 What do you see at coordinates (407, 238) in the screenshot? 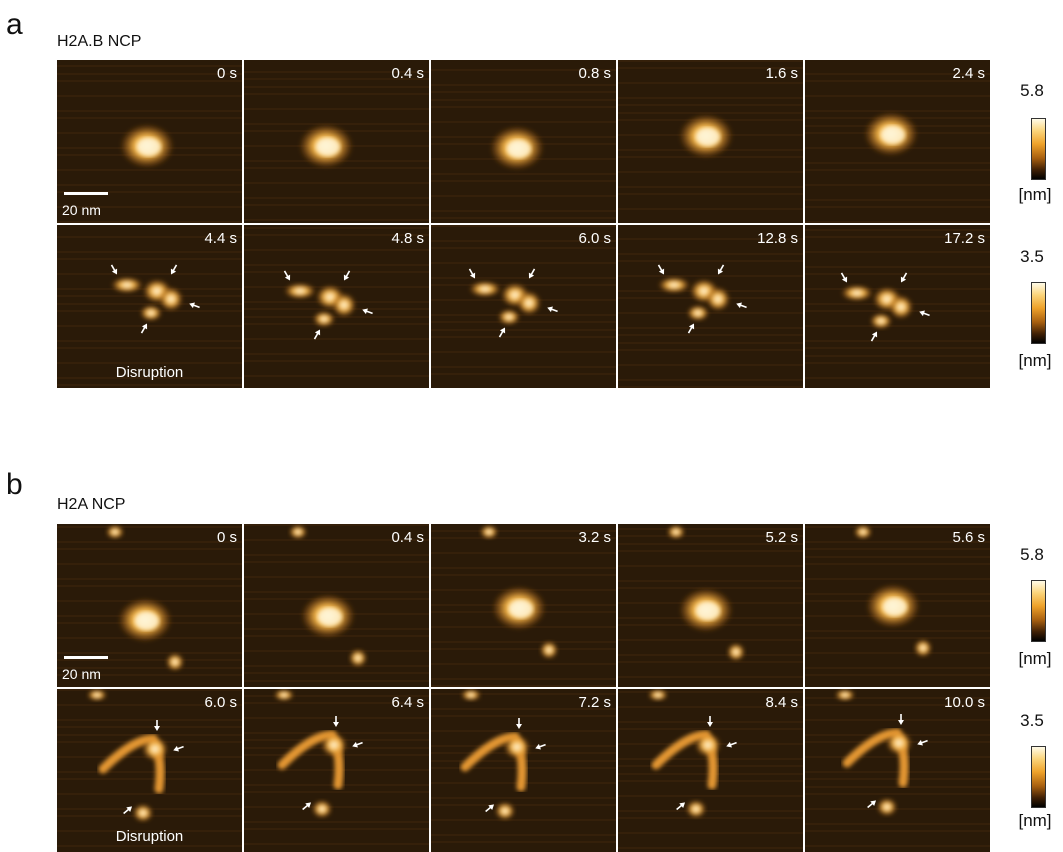
I see `timestamp: 4.8 s` at bounding box center [407, 238].